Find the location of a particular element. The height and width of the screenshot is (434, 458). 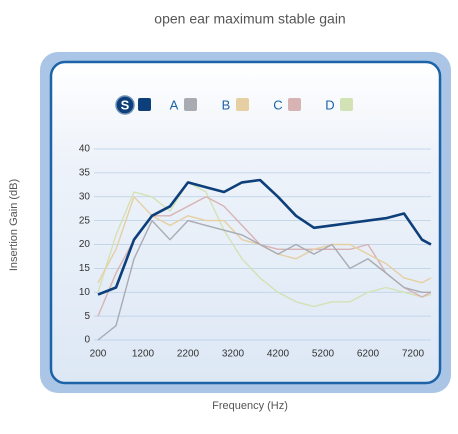

legend-label: A is located at coordinates (174, 104).